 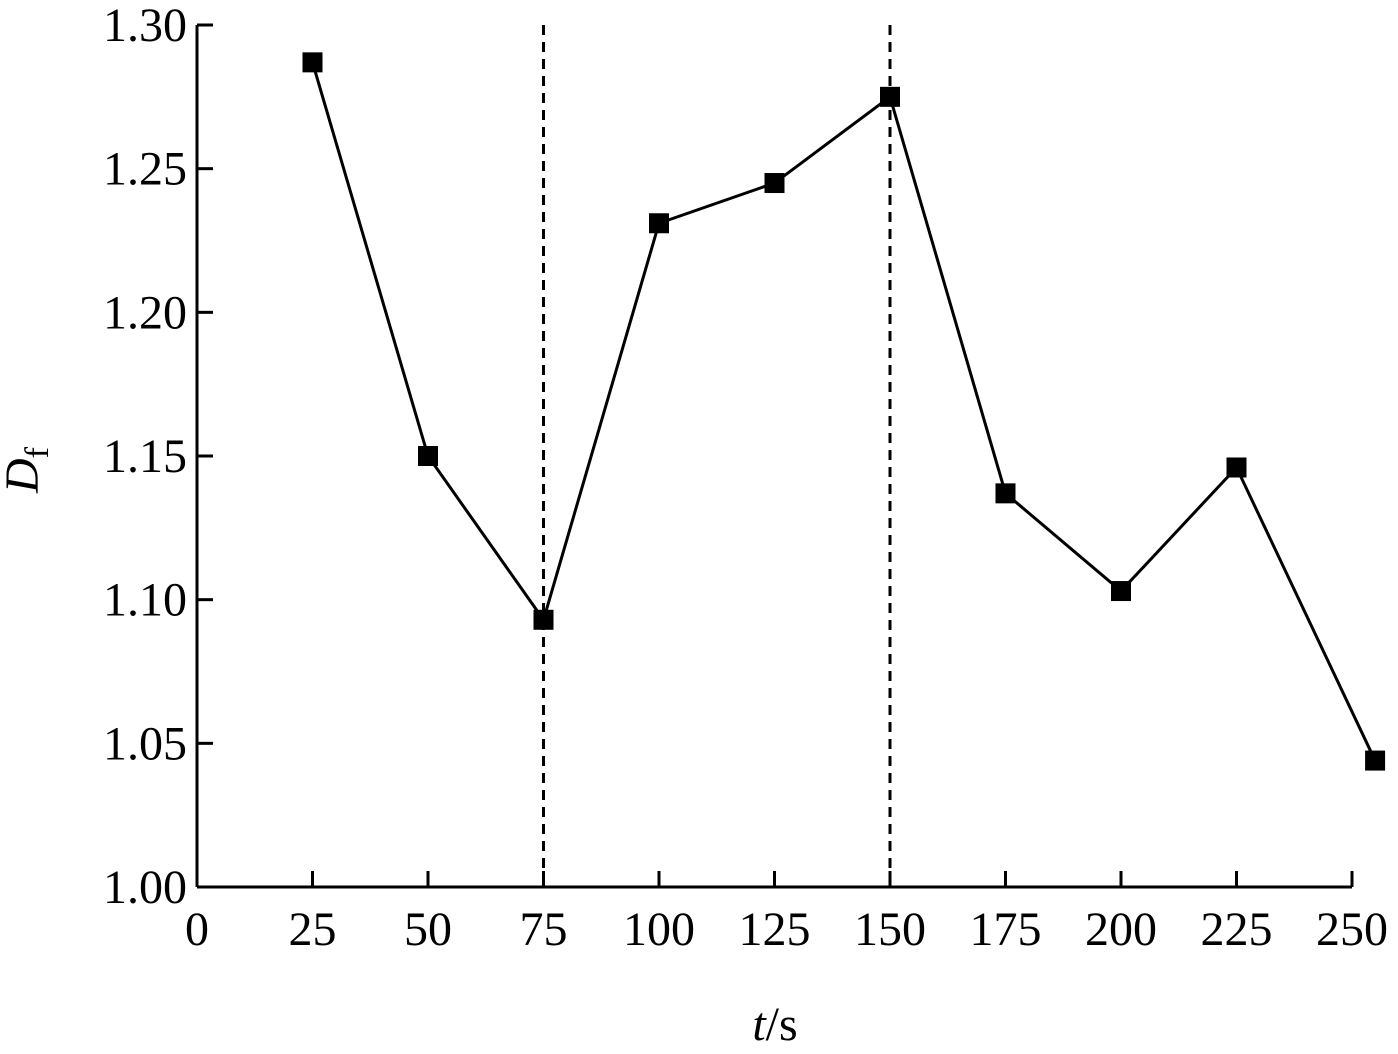 I want to click on x-tick-label: 50, so click(x=428, y=929).